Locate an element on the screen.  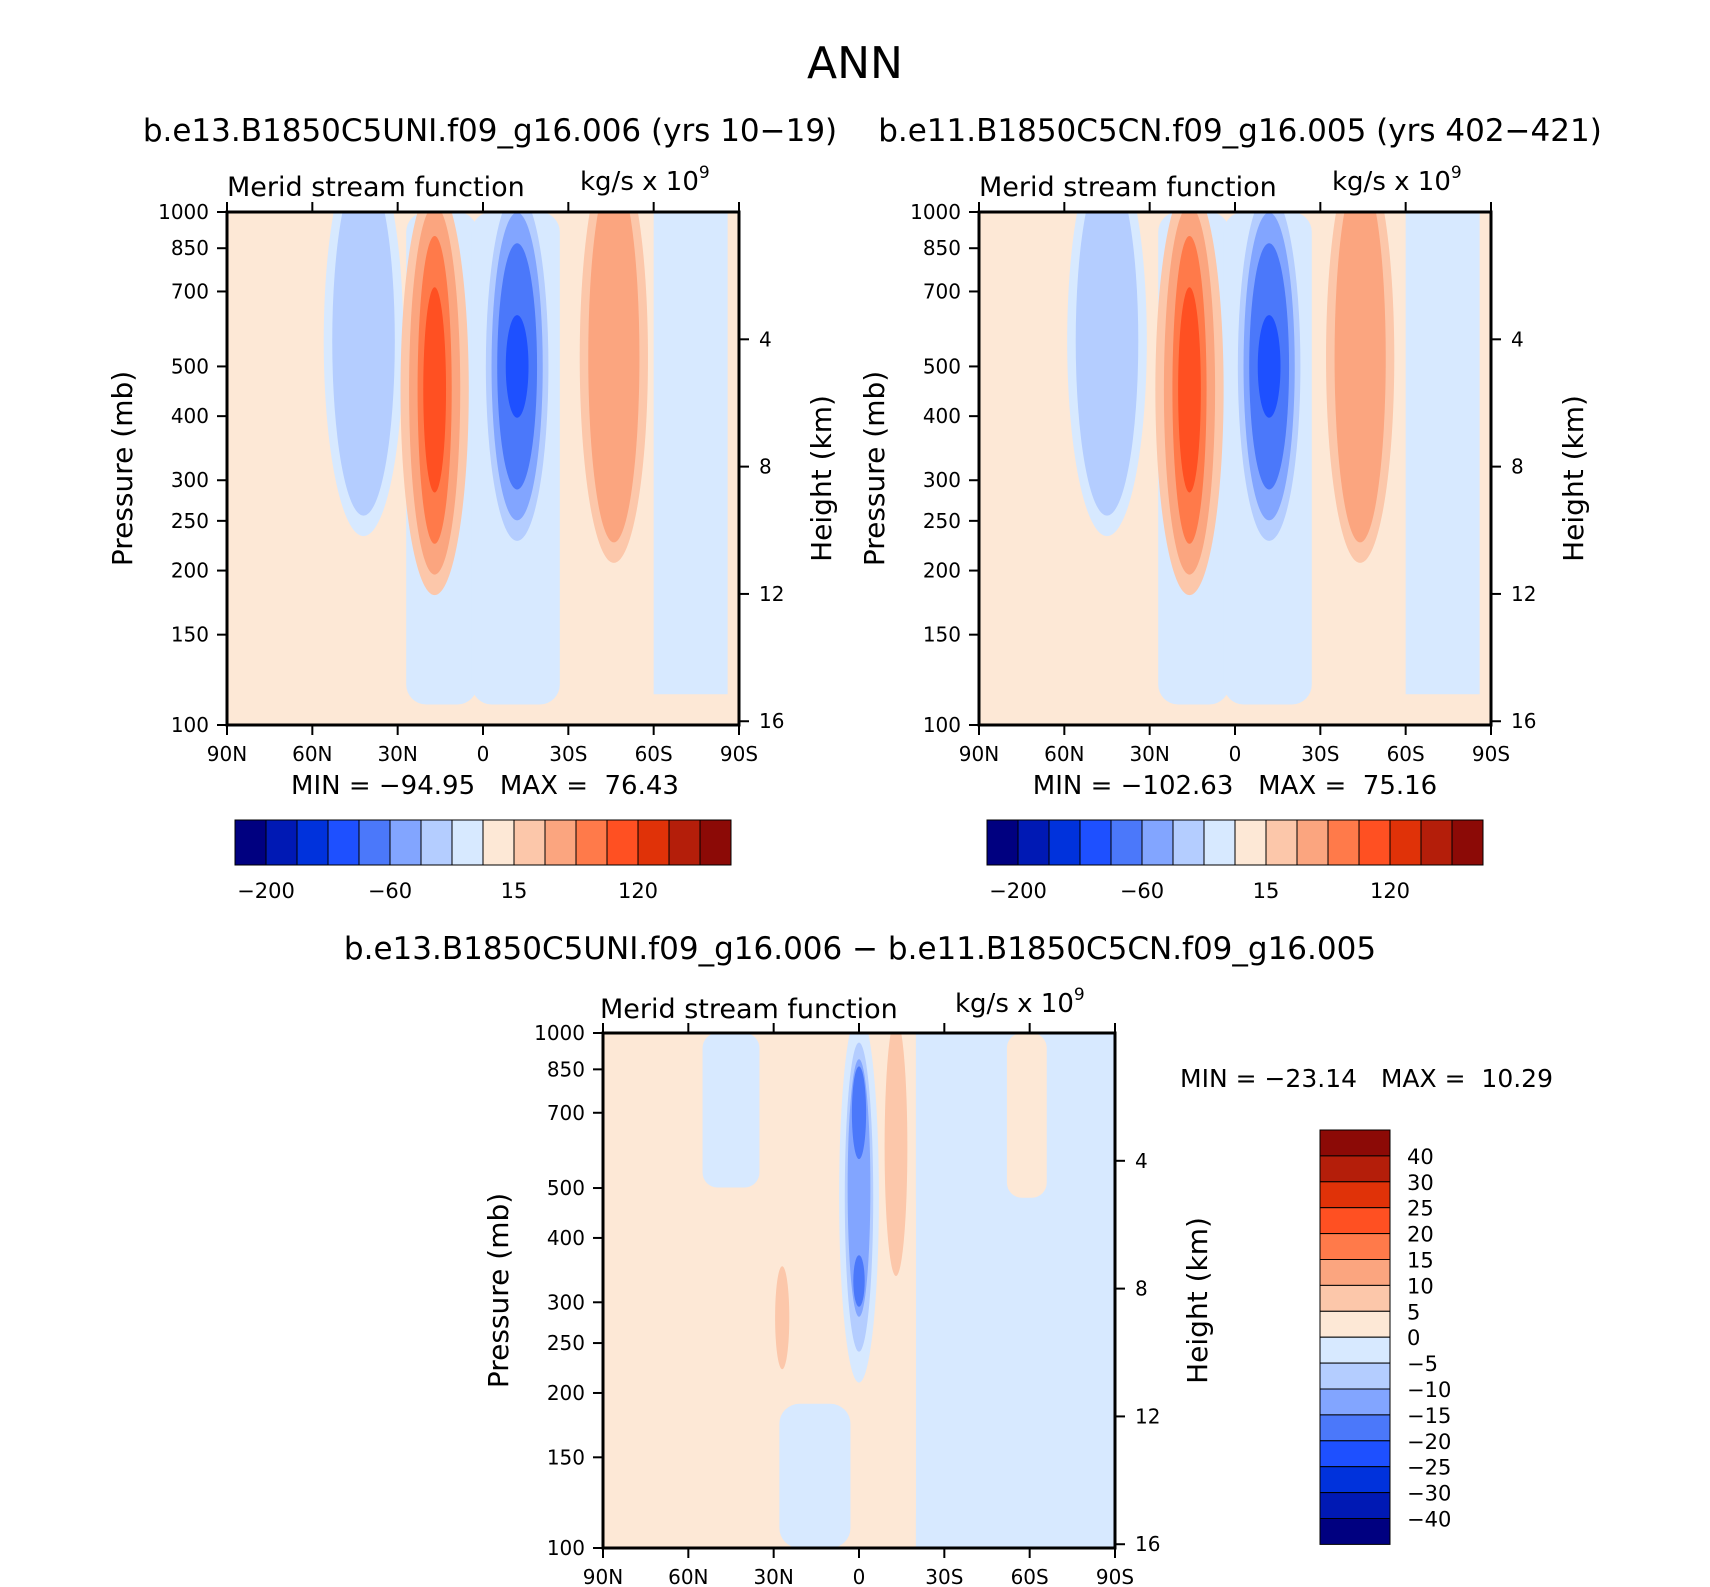
panel1-colorbar-label: −200 is located at coordinates (266, 891).